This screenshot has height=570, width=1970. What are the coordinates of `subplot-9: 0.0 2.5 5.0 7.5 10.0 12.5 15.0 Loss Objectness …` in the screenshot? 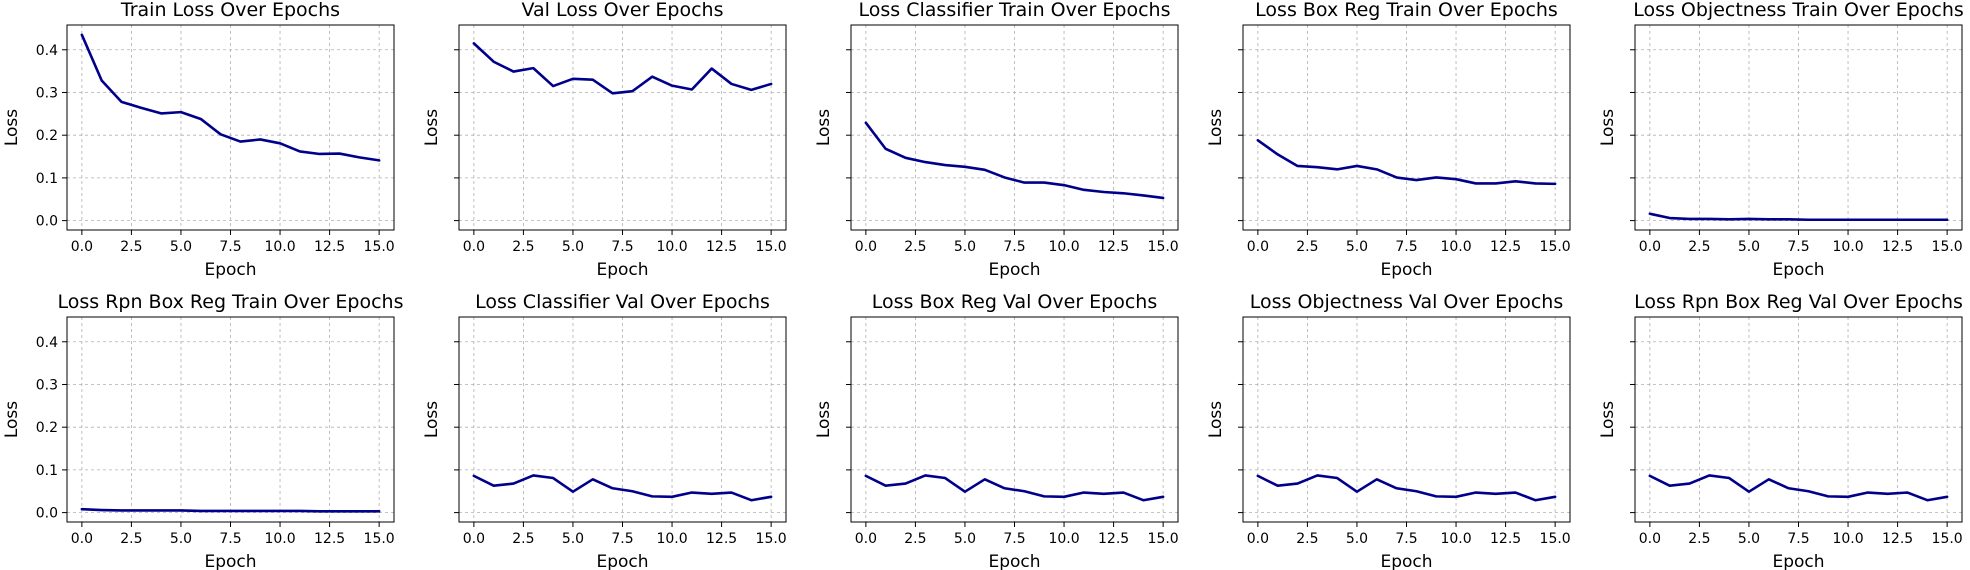 It's located at (1388, 430).